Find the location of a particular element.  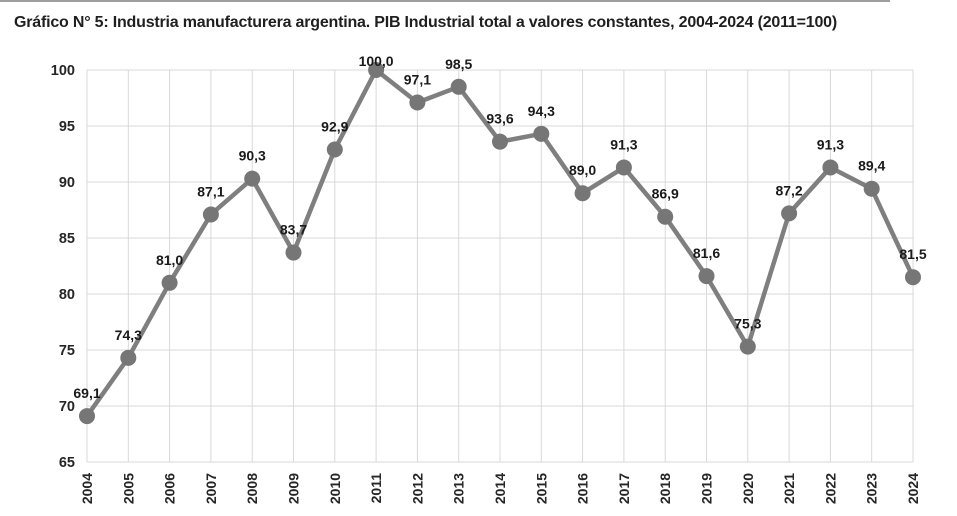

data-label: 92,9 is located at coordinates (334, 127).